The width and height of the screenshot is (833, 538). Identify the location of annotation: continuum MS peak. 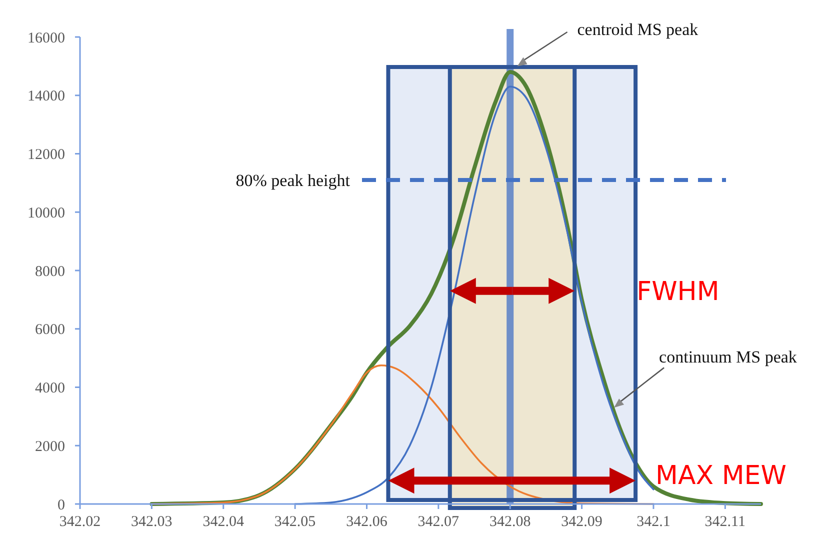
(728, 357).